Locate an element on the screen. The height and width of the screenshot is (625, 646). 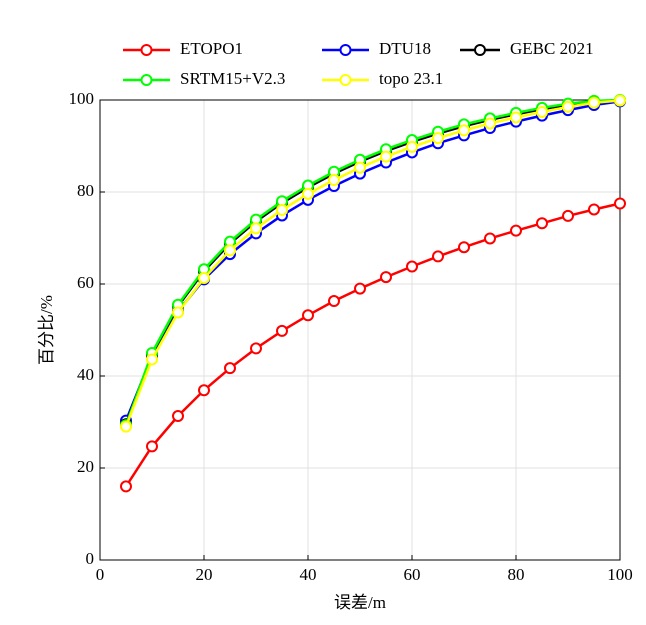
legend-label: DTU18 is located at coordinates (405, 48).